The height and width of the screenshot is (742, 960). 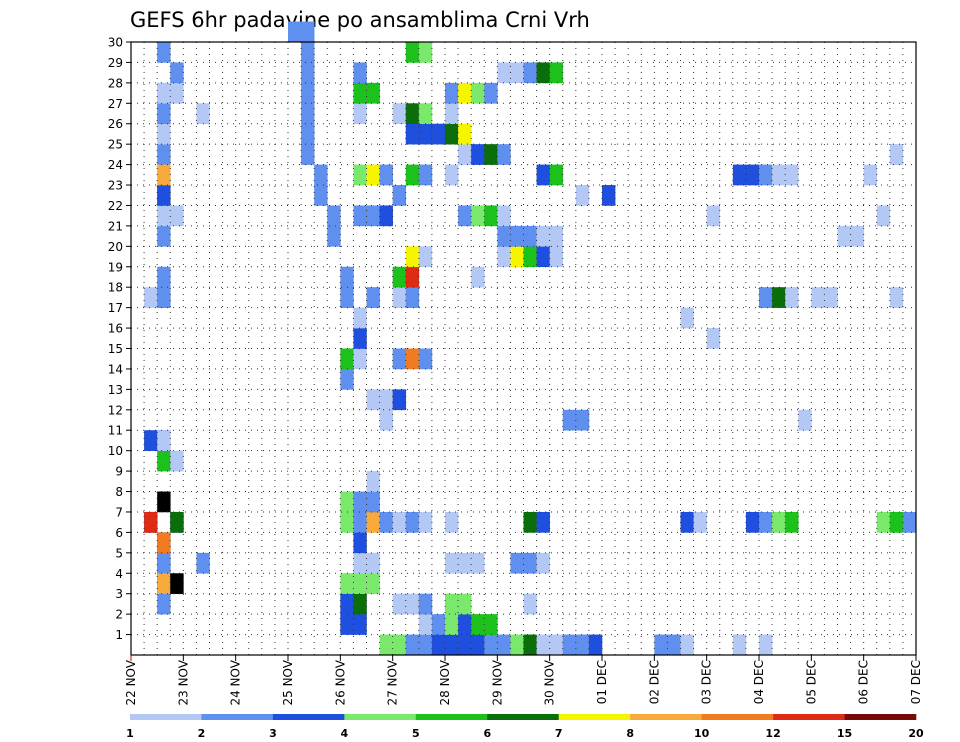 I want to click on y-tick-label: 10, so click(x=115, y=451).